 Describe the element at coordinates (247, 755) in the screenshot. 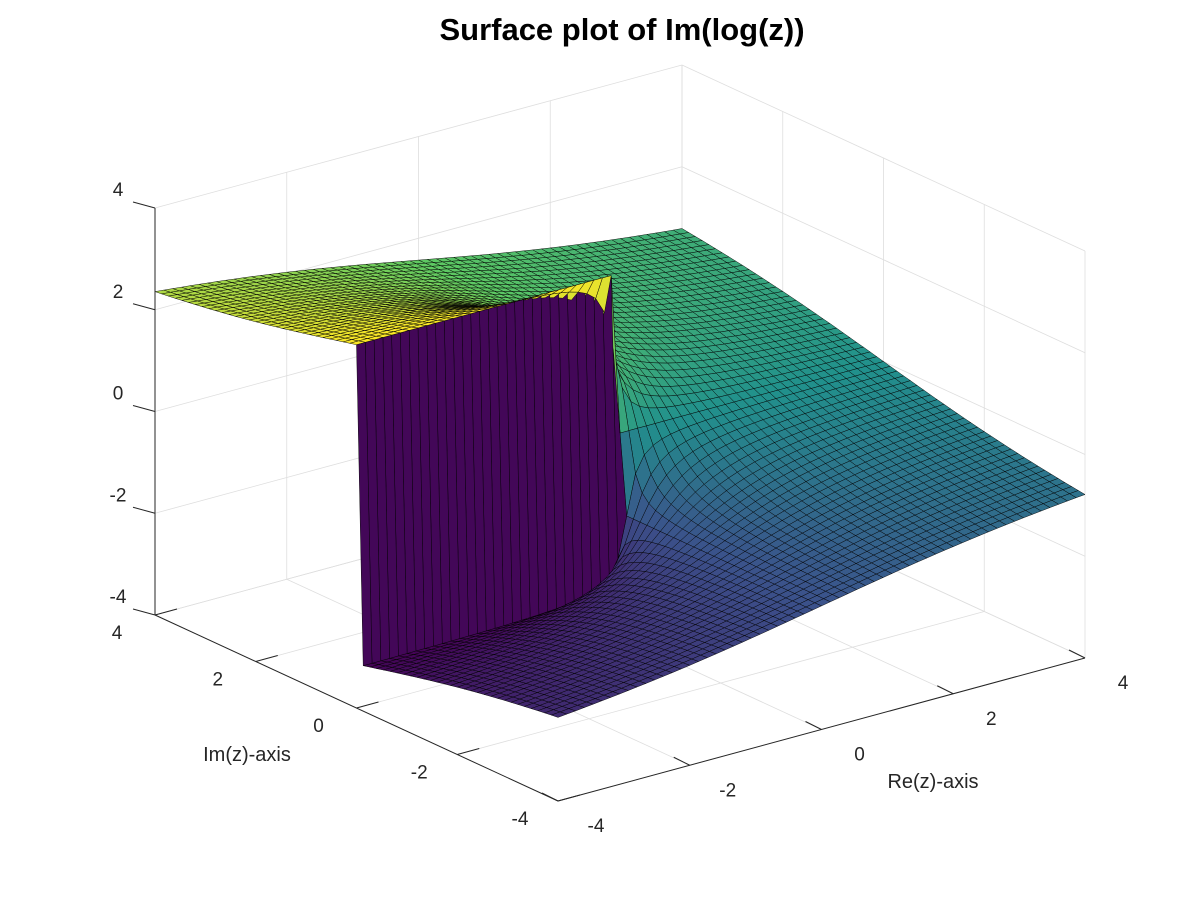

I see `y-axis-label: Im(z)-axis` at that location.